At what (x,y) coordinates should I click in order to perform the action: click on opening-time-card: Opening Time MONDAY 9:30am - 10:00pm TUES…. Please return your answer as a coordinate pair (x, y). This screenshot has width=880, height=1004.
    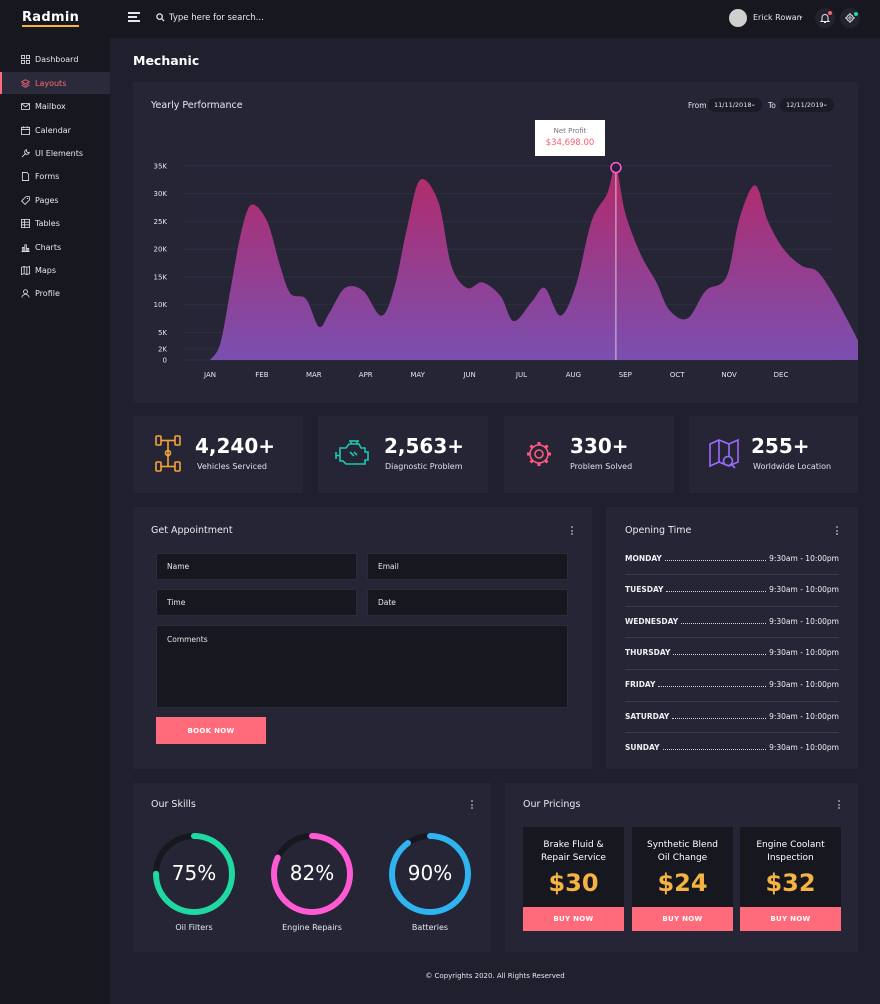
    Looking at the image, I should click on (732, 638).